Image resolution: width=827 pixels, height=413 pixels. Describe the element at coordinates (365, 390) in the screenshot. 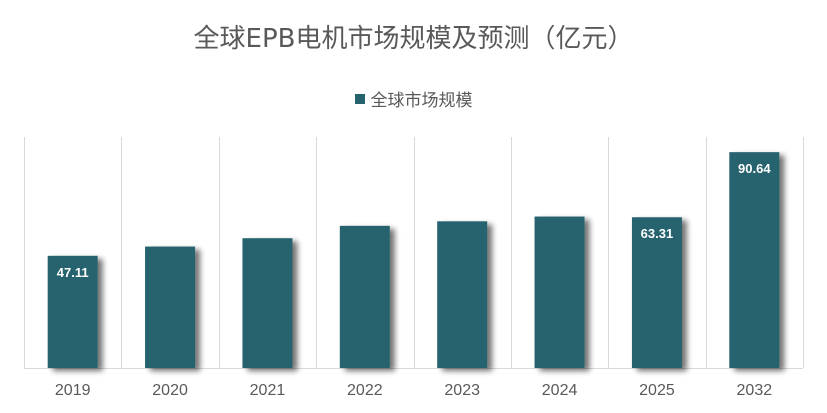

I see `x-tick-label-2022: 2022` at that location.